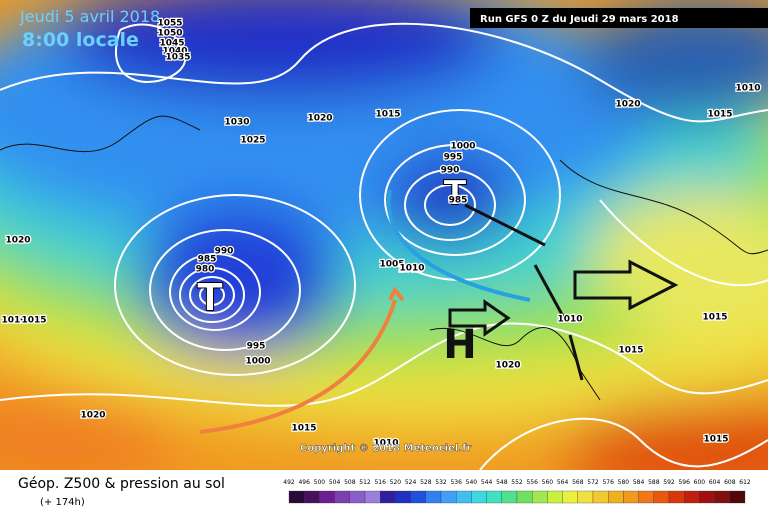 The height and width of the screenshot is (512, 768). I want to click on lead-time: (+ 174h), so click(62, 502).